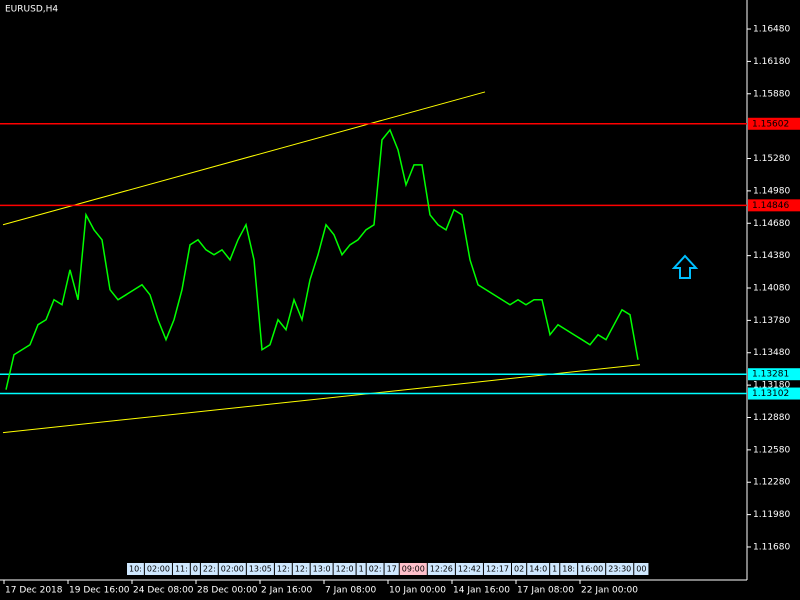  What do you see at coordinates (34, 591) in the screenshot?
I see `x-tick-label: 17 Dec 2018` at bounding box center [34, 591].